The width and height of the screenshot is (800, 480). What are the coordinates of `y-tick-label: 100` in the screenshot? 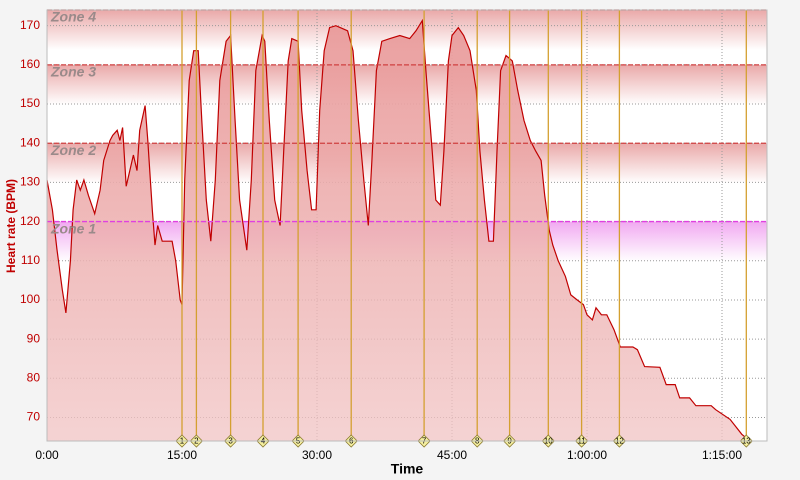 It's located at (30, 299).